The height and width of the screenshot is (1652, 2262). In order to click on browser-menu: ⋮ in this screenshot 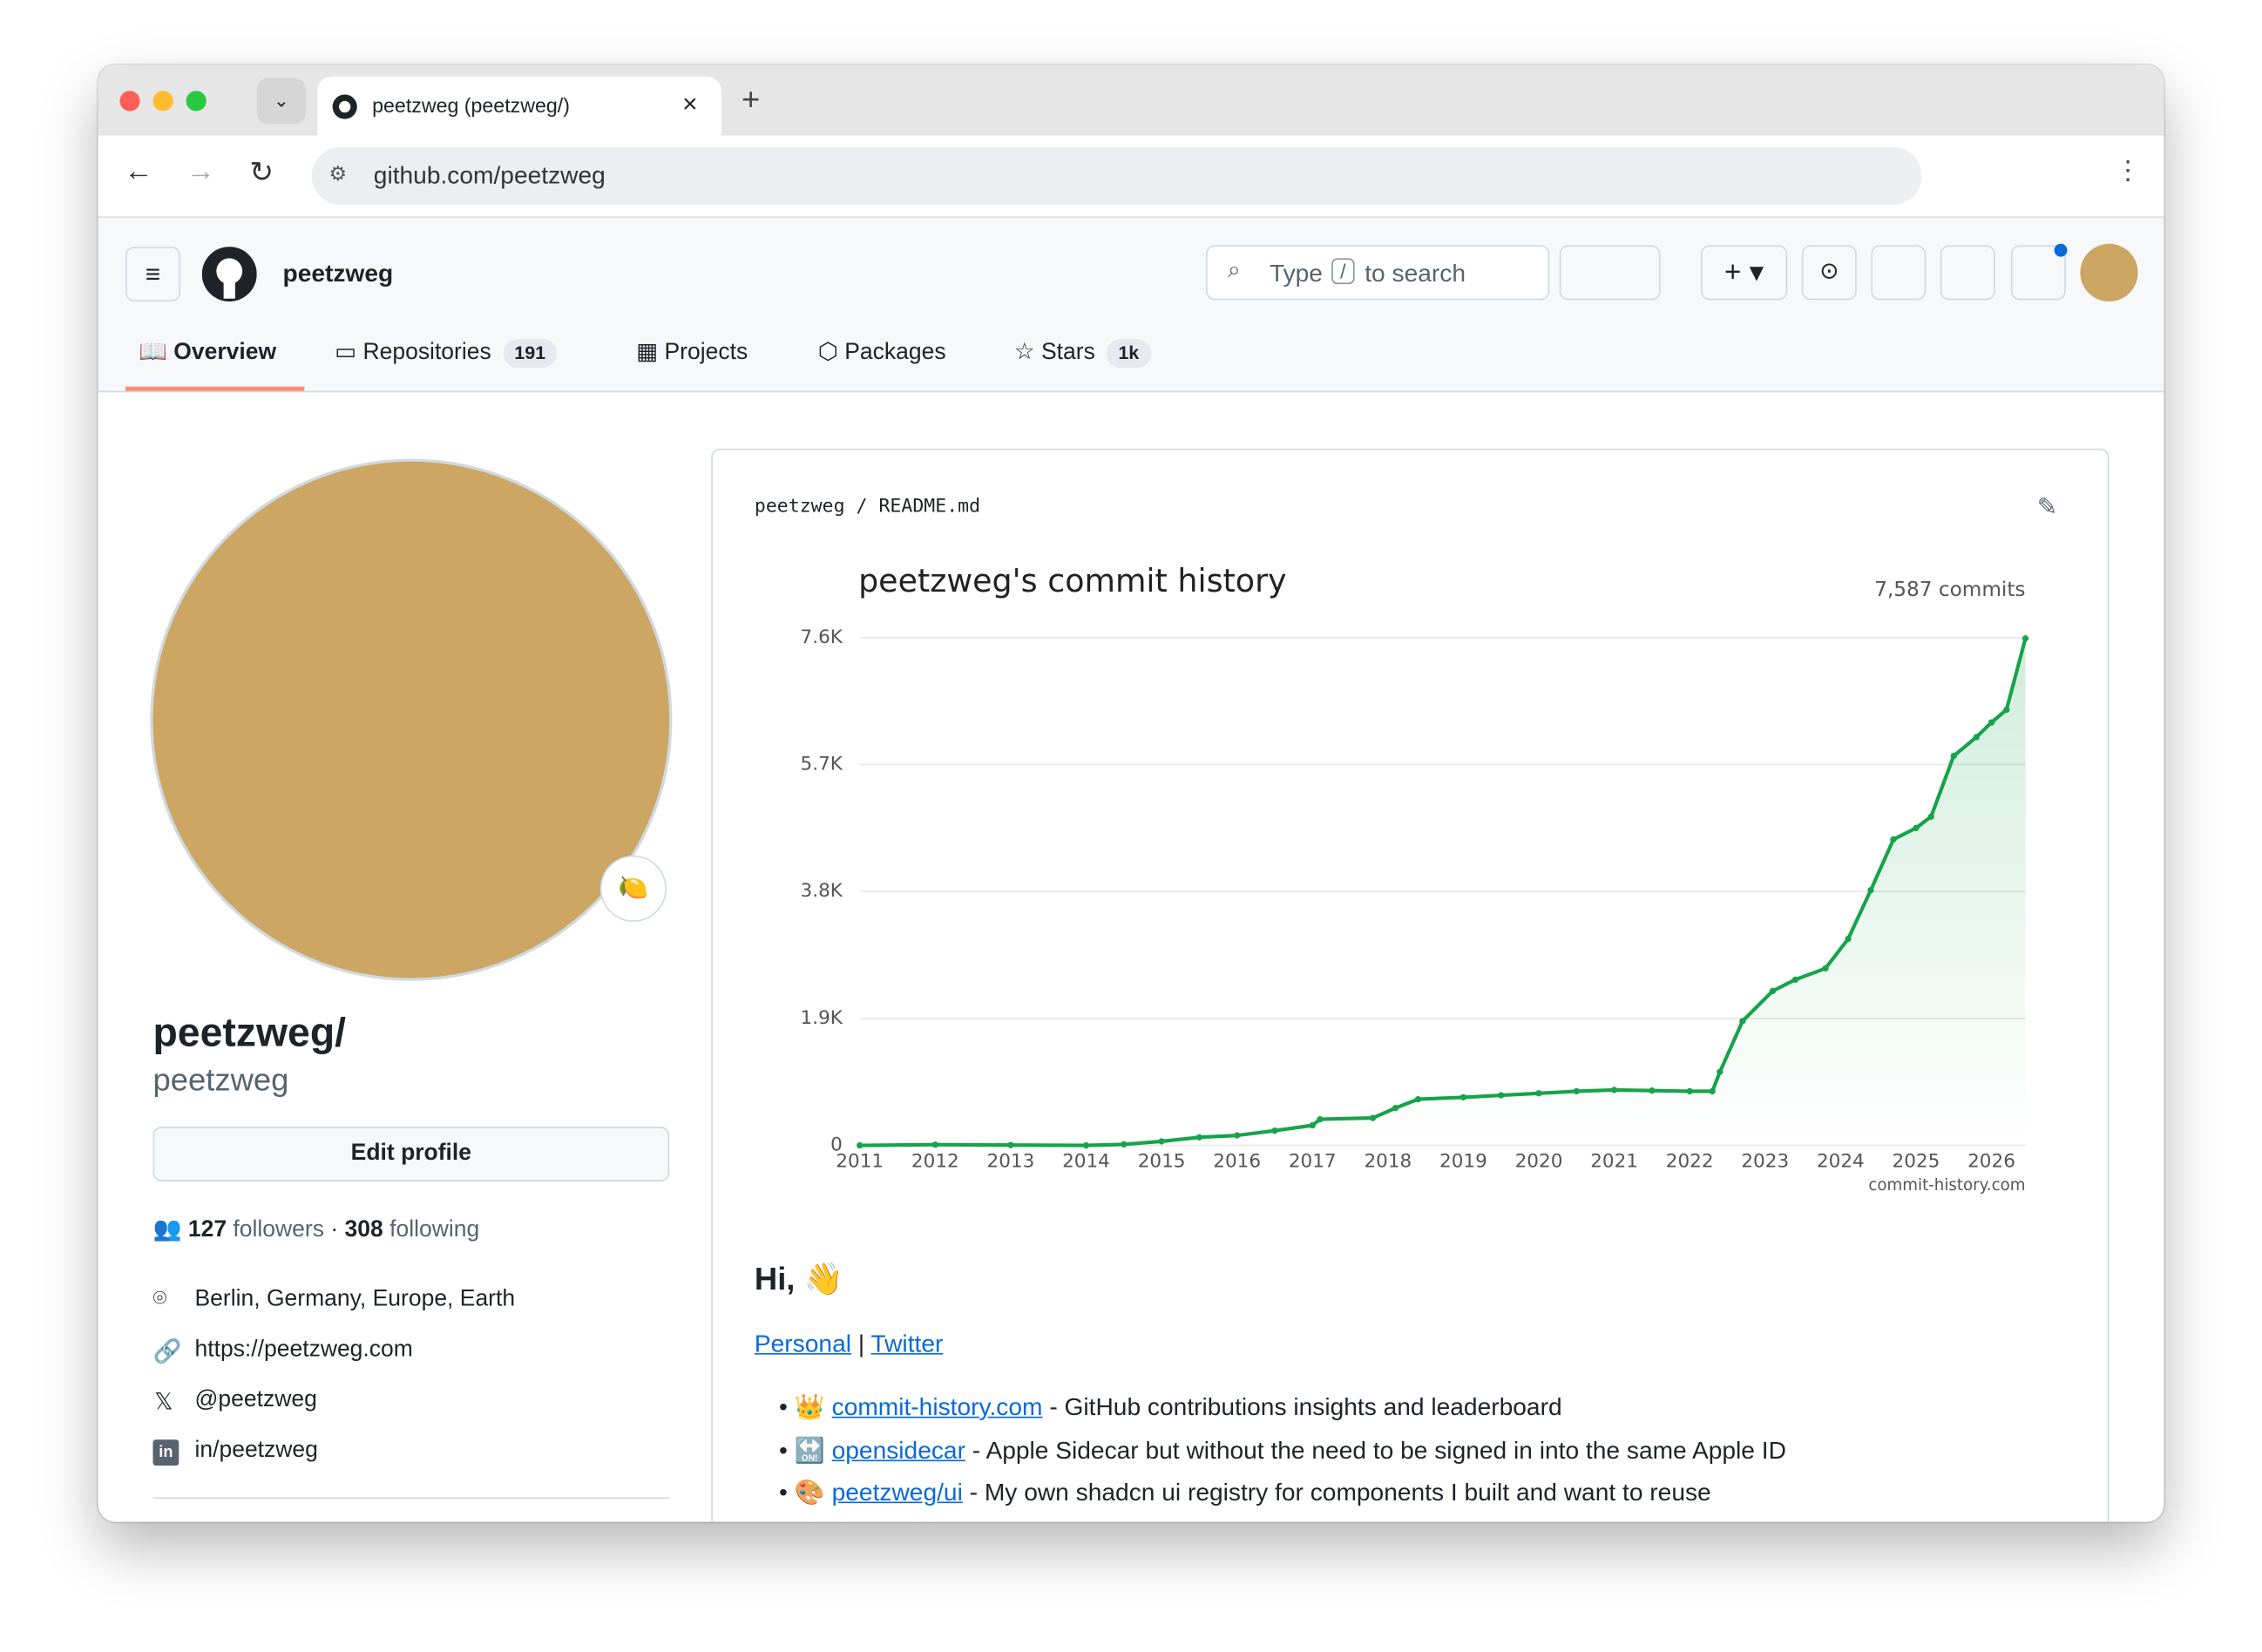, I will do `click(2128, 170)`.